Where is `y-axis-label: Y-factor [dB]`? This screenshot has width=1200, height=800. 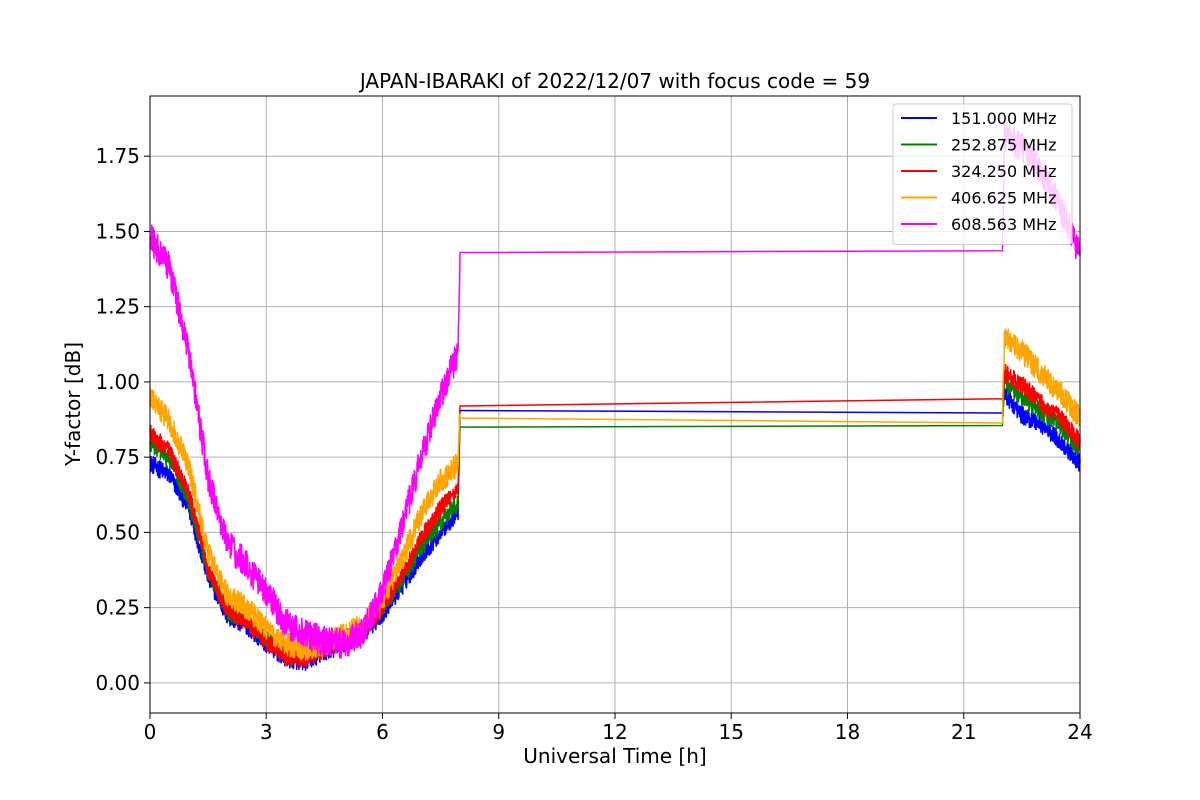 y-axis-label: Y-factor [dB] is located at coordinates (73, 404).